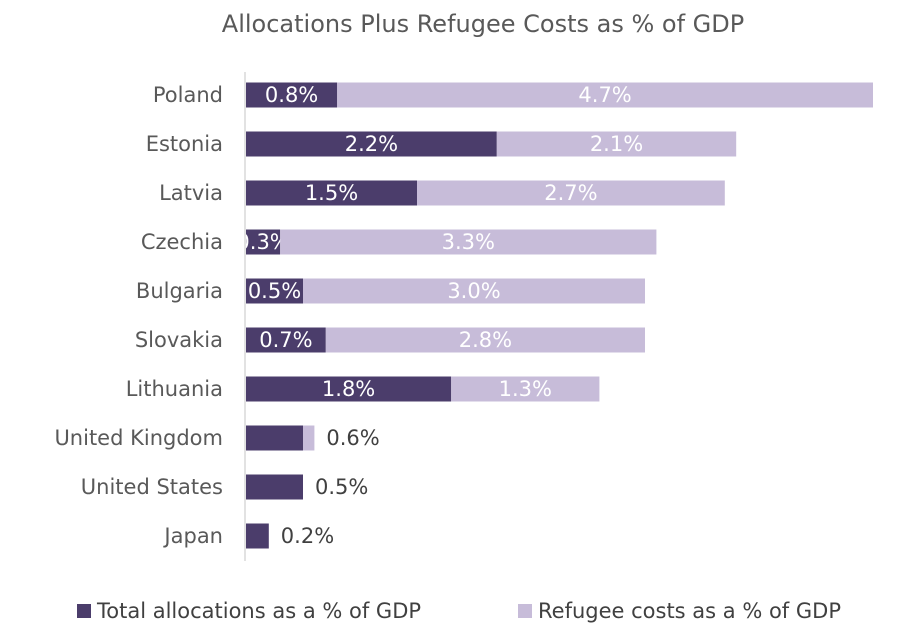 This screenshot has width=919, height=628. I want to click on bar-czechia-allocations, so click(263, 242).